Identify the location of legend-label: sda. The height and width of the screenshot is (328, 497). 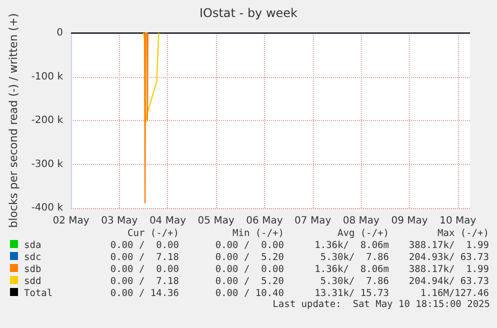
(32, 245).